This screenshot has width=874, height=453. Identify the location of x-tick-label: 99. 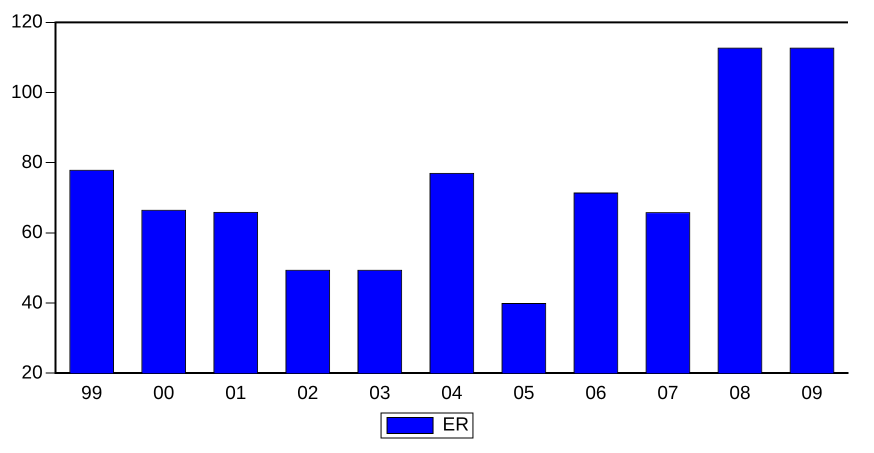
(91, 393).